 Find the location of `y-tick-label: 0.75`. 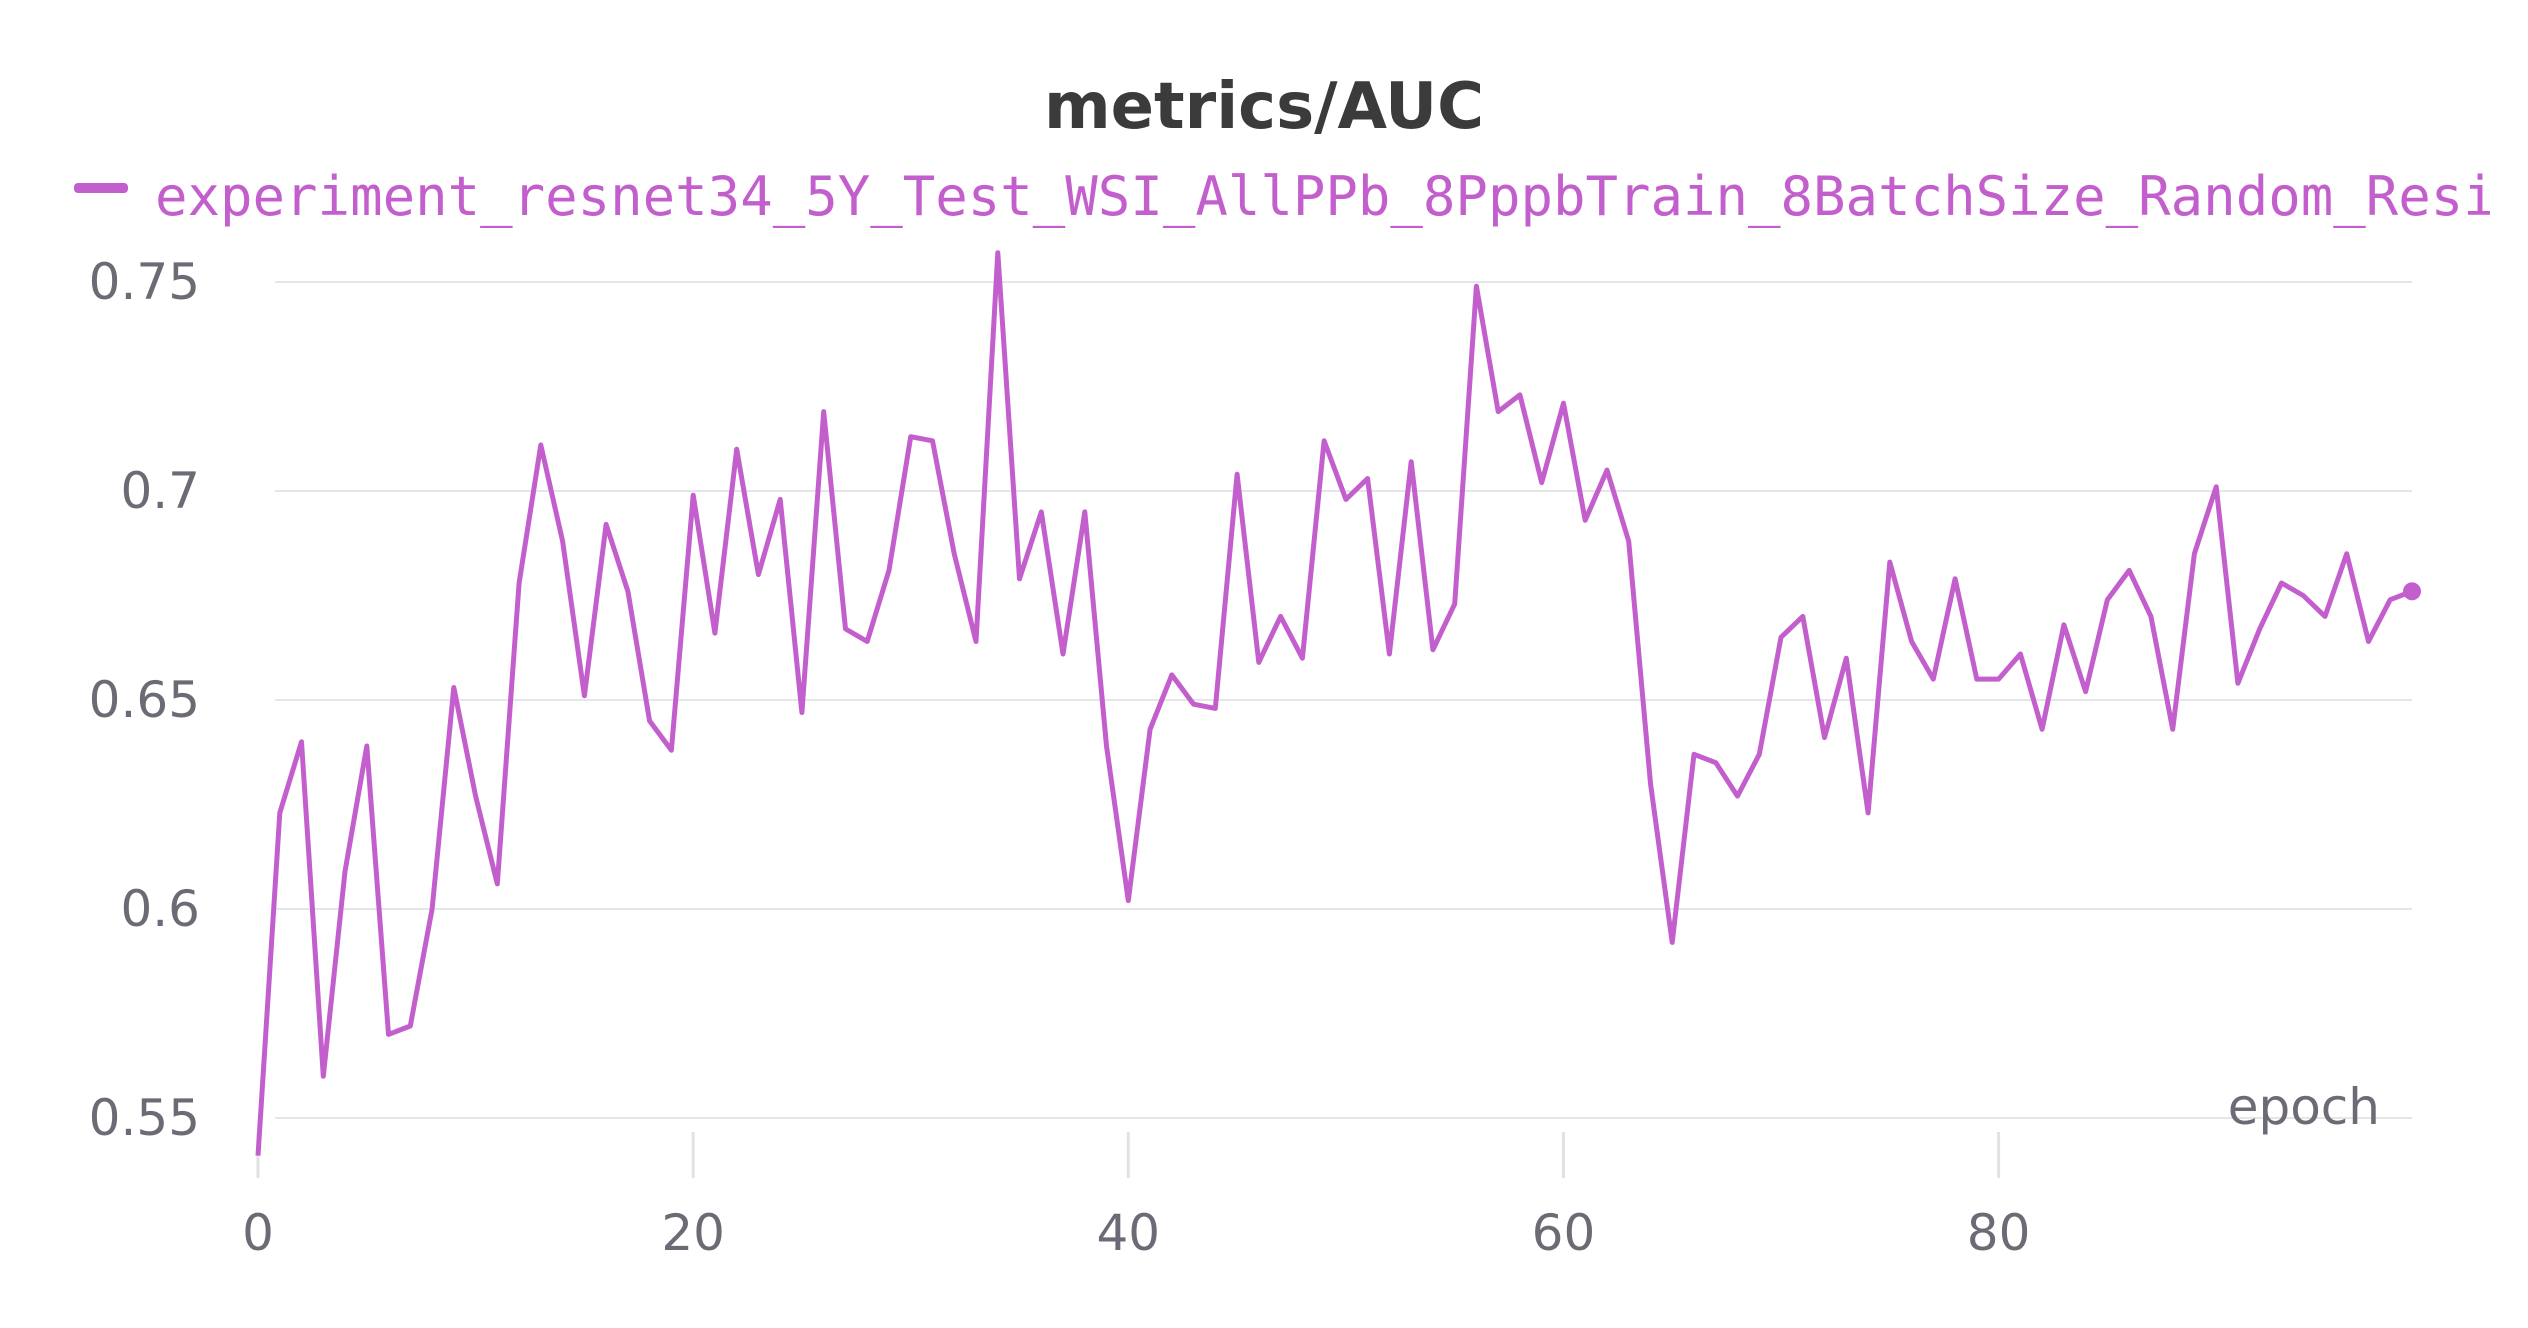

y-tick-label: 0.75 is located at coordinates (144, 282).